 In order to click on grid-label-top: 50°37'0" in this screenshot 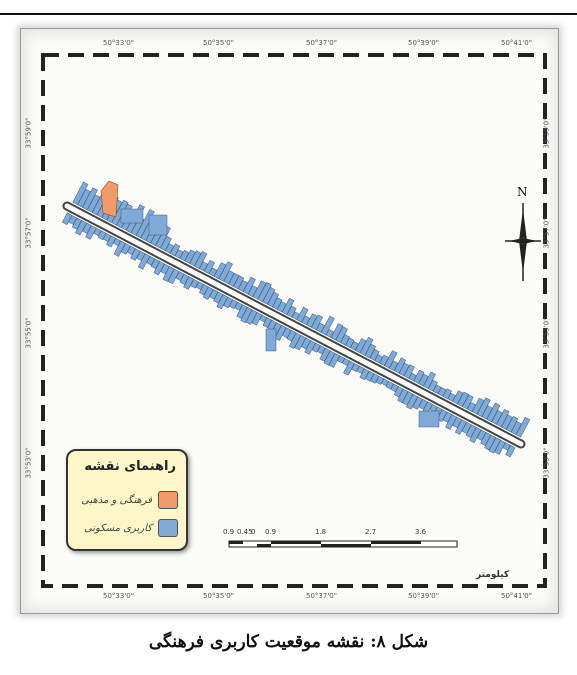, I will do `click(321, 43)`.